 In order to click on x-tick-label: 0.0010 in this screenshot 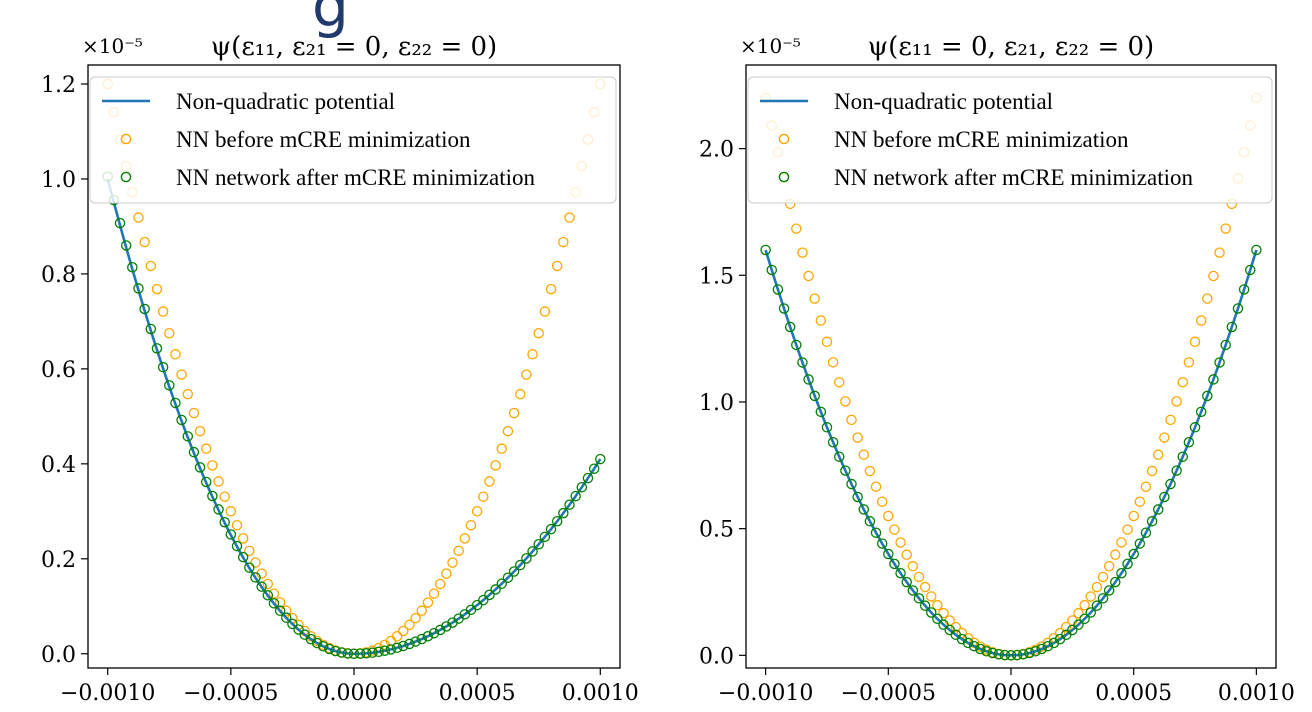, I will do `click(600, 693)`.